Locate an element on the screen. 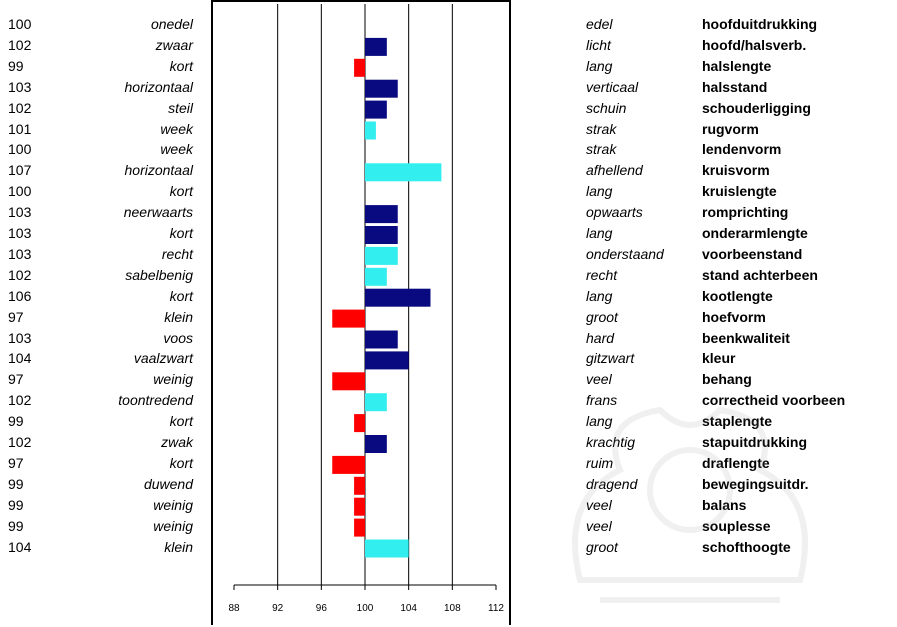 This screenshot has width=897, height=627. left-term-label: zwak is located at coordinates (177, 442).